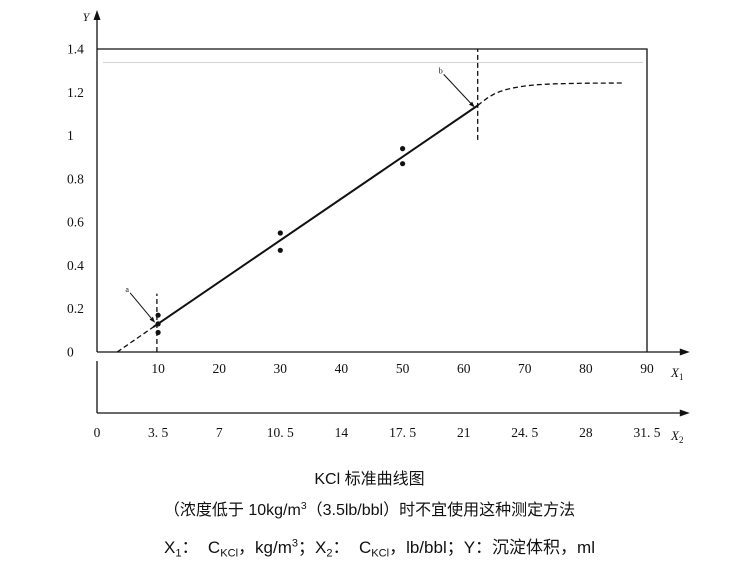 This screenshot has width=739, height=571. Describe the element at coordinates (472, 104) in the screenshot. I see `annotation-arrowhead-b` at that location.